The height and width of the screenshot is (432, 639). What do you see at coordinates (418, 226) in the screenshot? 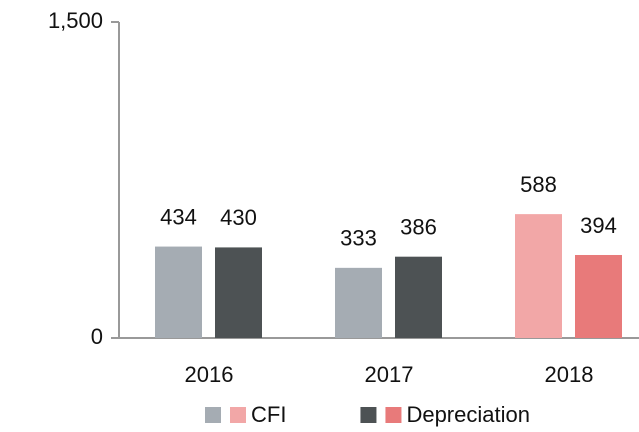
I see `value-label: 386` at bounding box center [418, 226].